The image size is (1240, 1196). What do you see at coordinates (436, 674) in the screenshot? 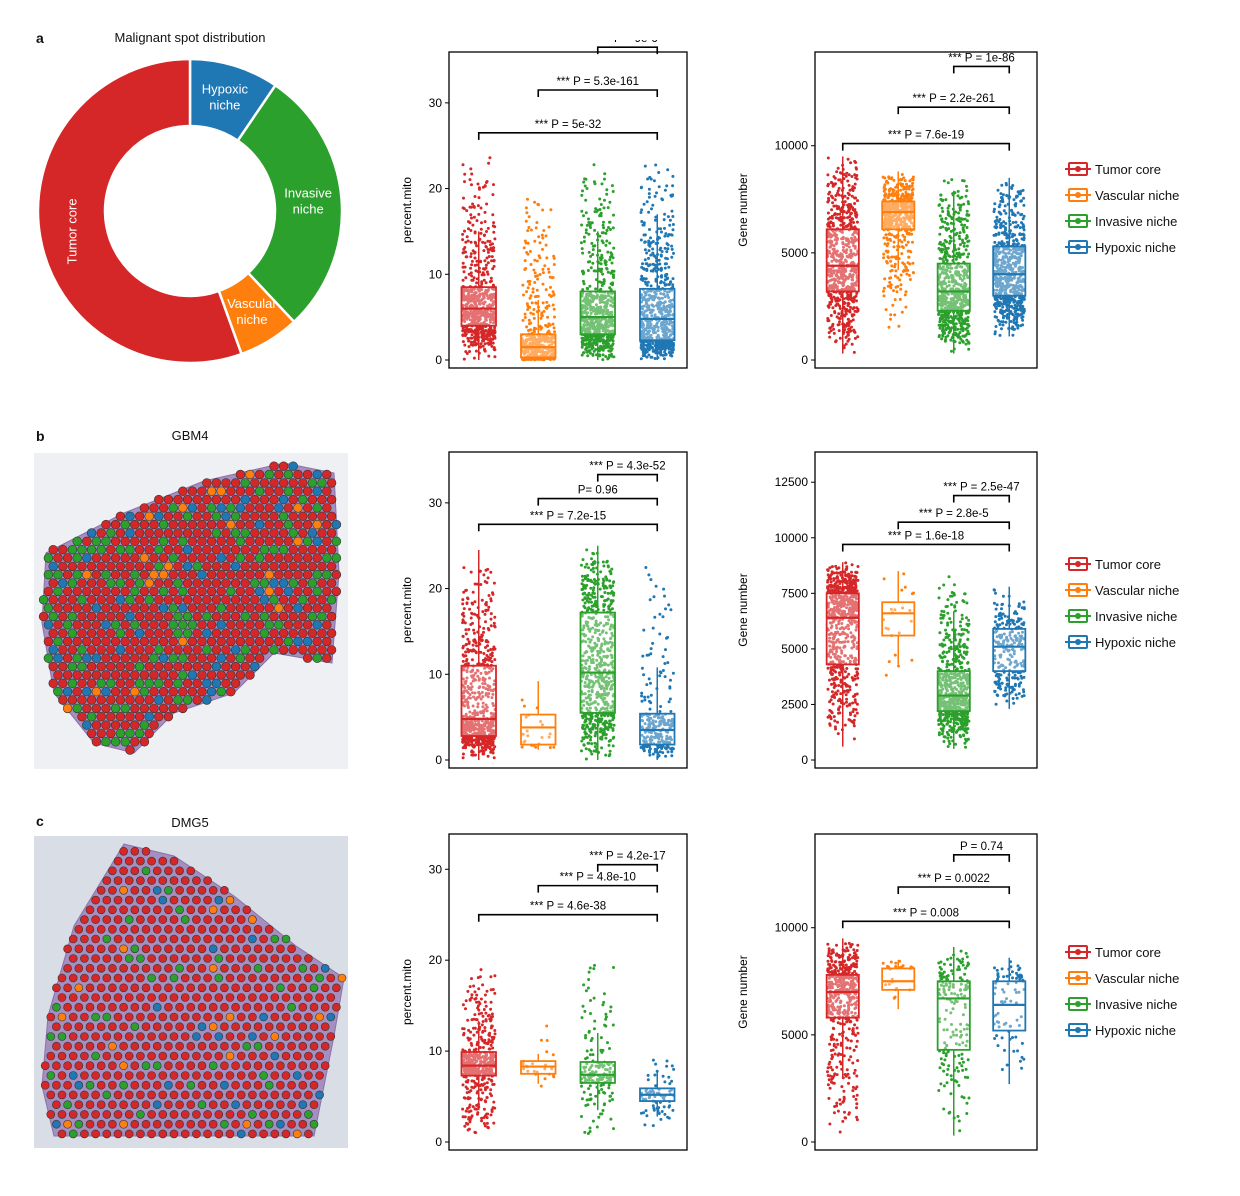
I see `y-tick-label: 10` at bounding box center [436, 674].